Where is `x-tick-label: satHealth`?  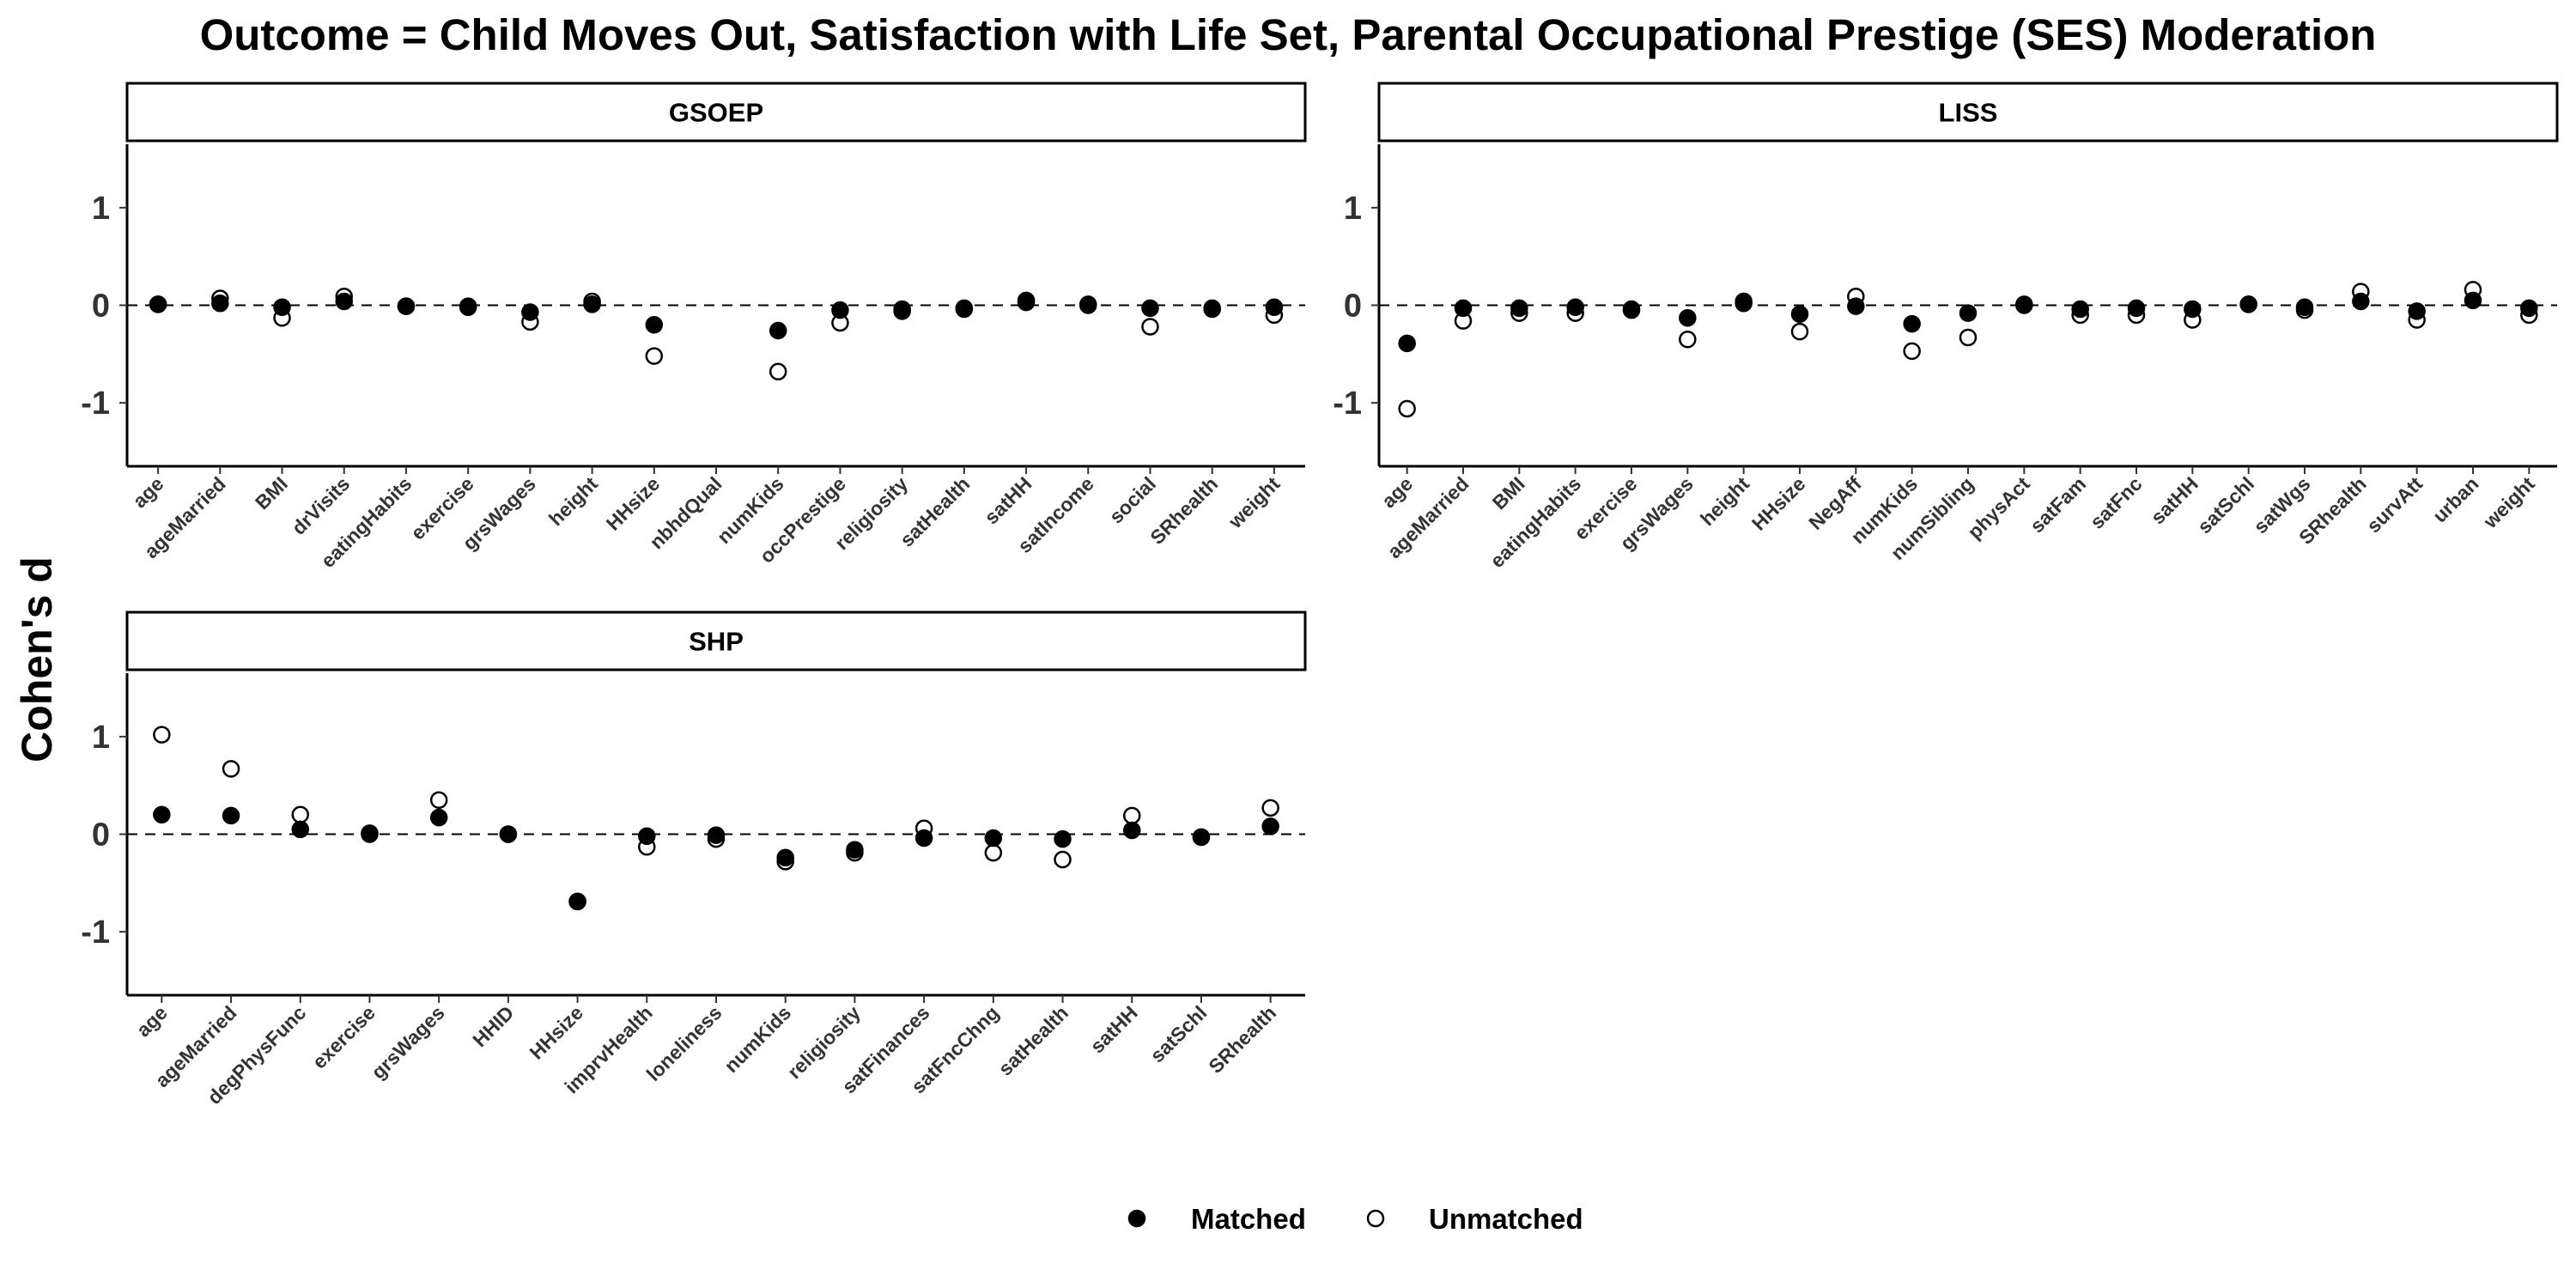 x-tick-label: satHealth is located at coordinates (1032, 1041).